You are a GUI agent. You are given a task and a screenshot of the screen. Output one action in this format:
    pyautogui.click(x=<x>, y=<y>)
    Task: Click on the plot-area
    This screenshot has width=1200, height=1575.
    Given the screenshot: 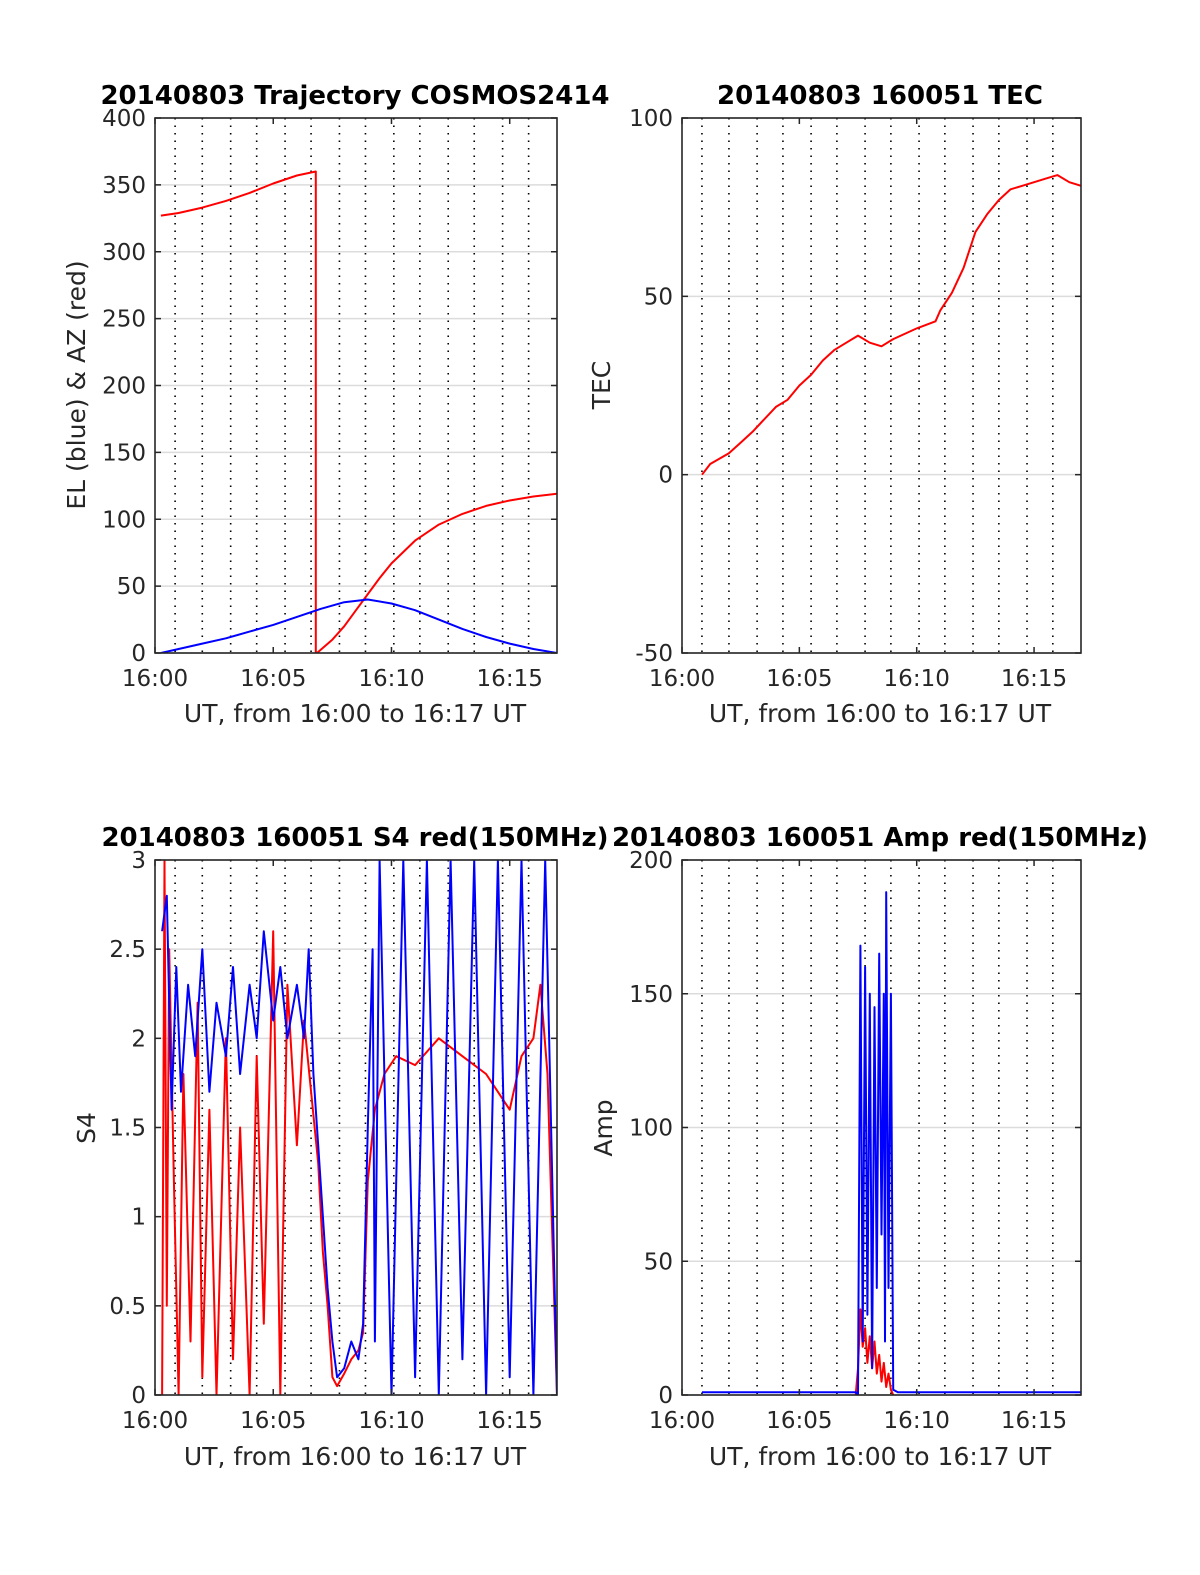 What is the action you would take?
    pyautogui.click(x=881, y=385)
    